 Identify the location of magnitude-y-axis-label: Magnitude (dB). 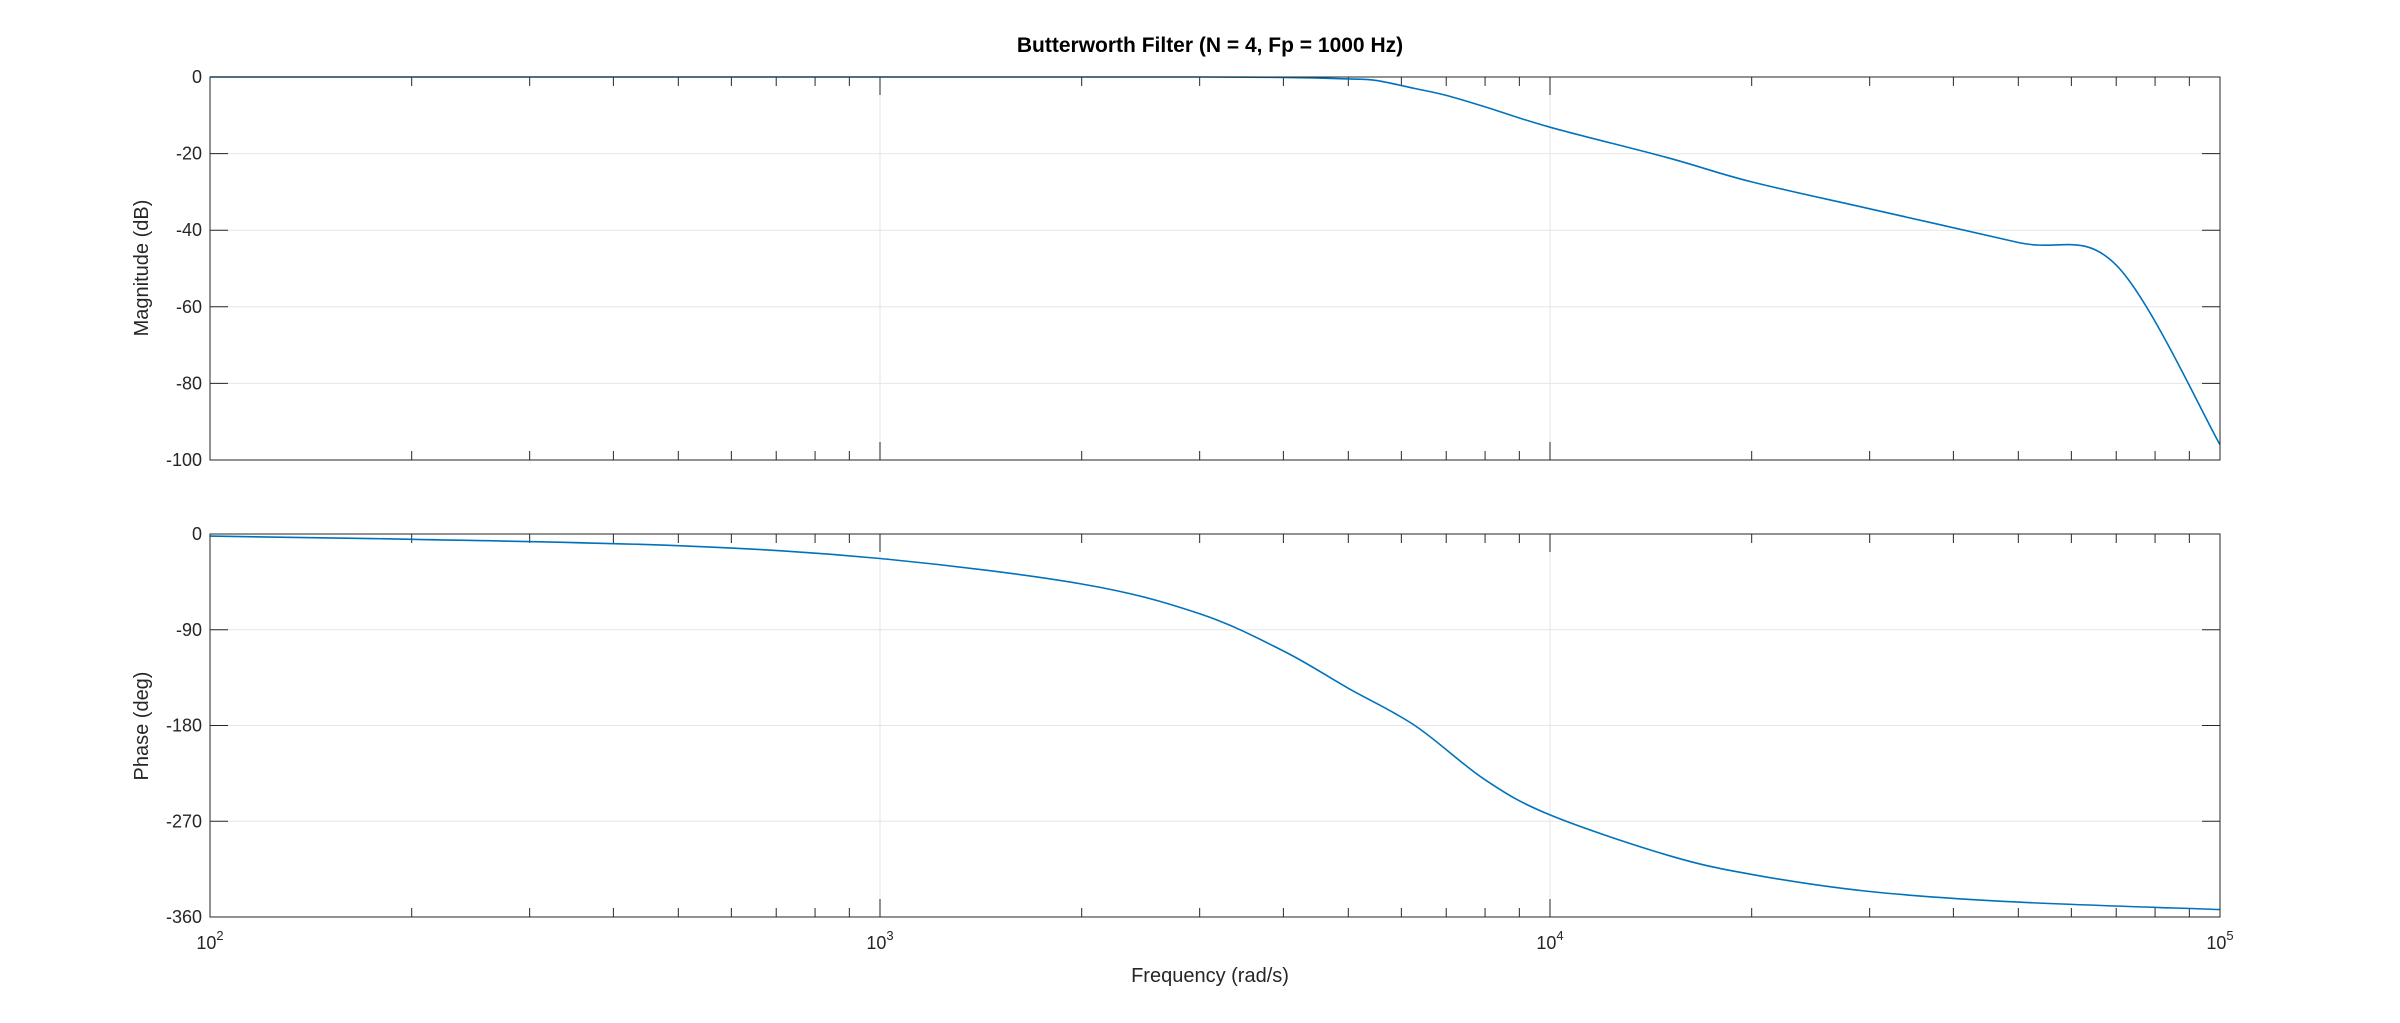
(142, 268).